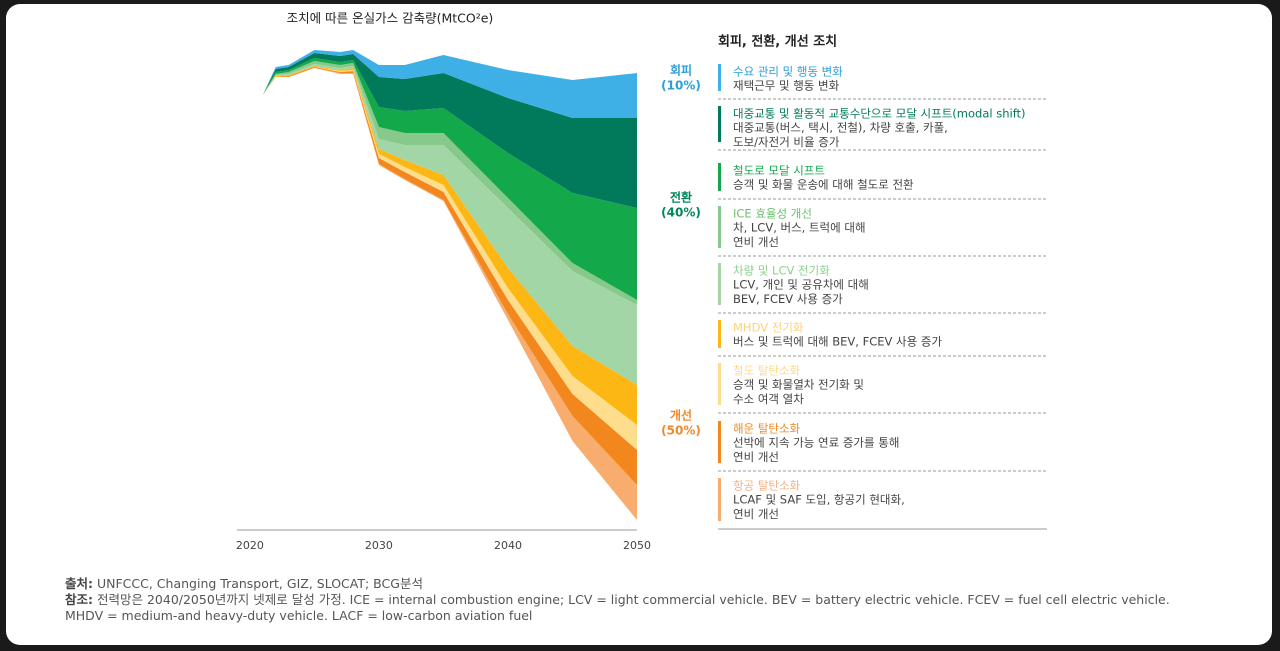  Describe the element at coordinates (681, 86) in the screenshot. I see `group-share: (10%)` at that location.